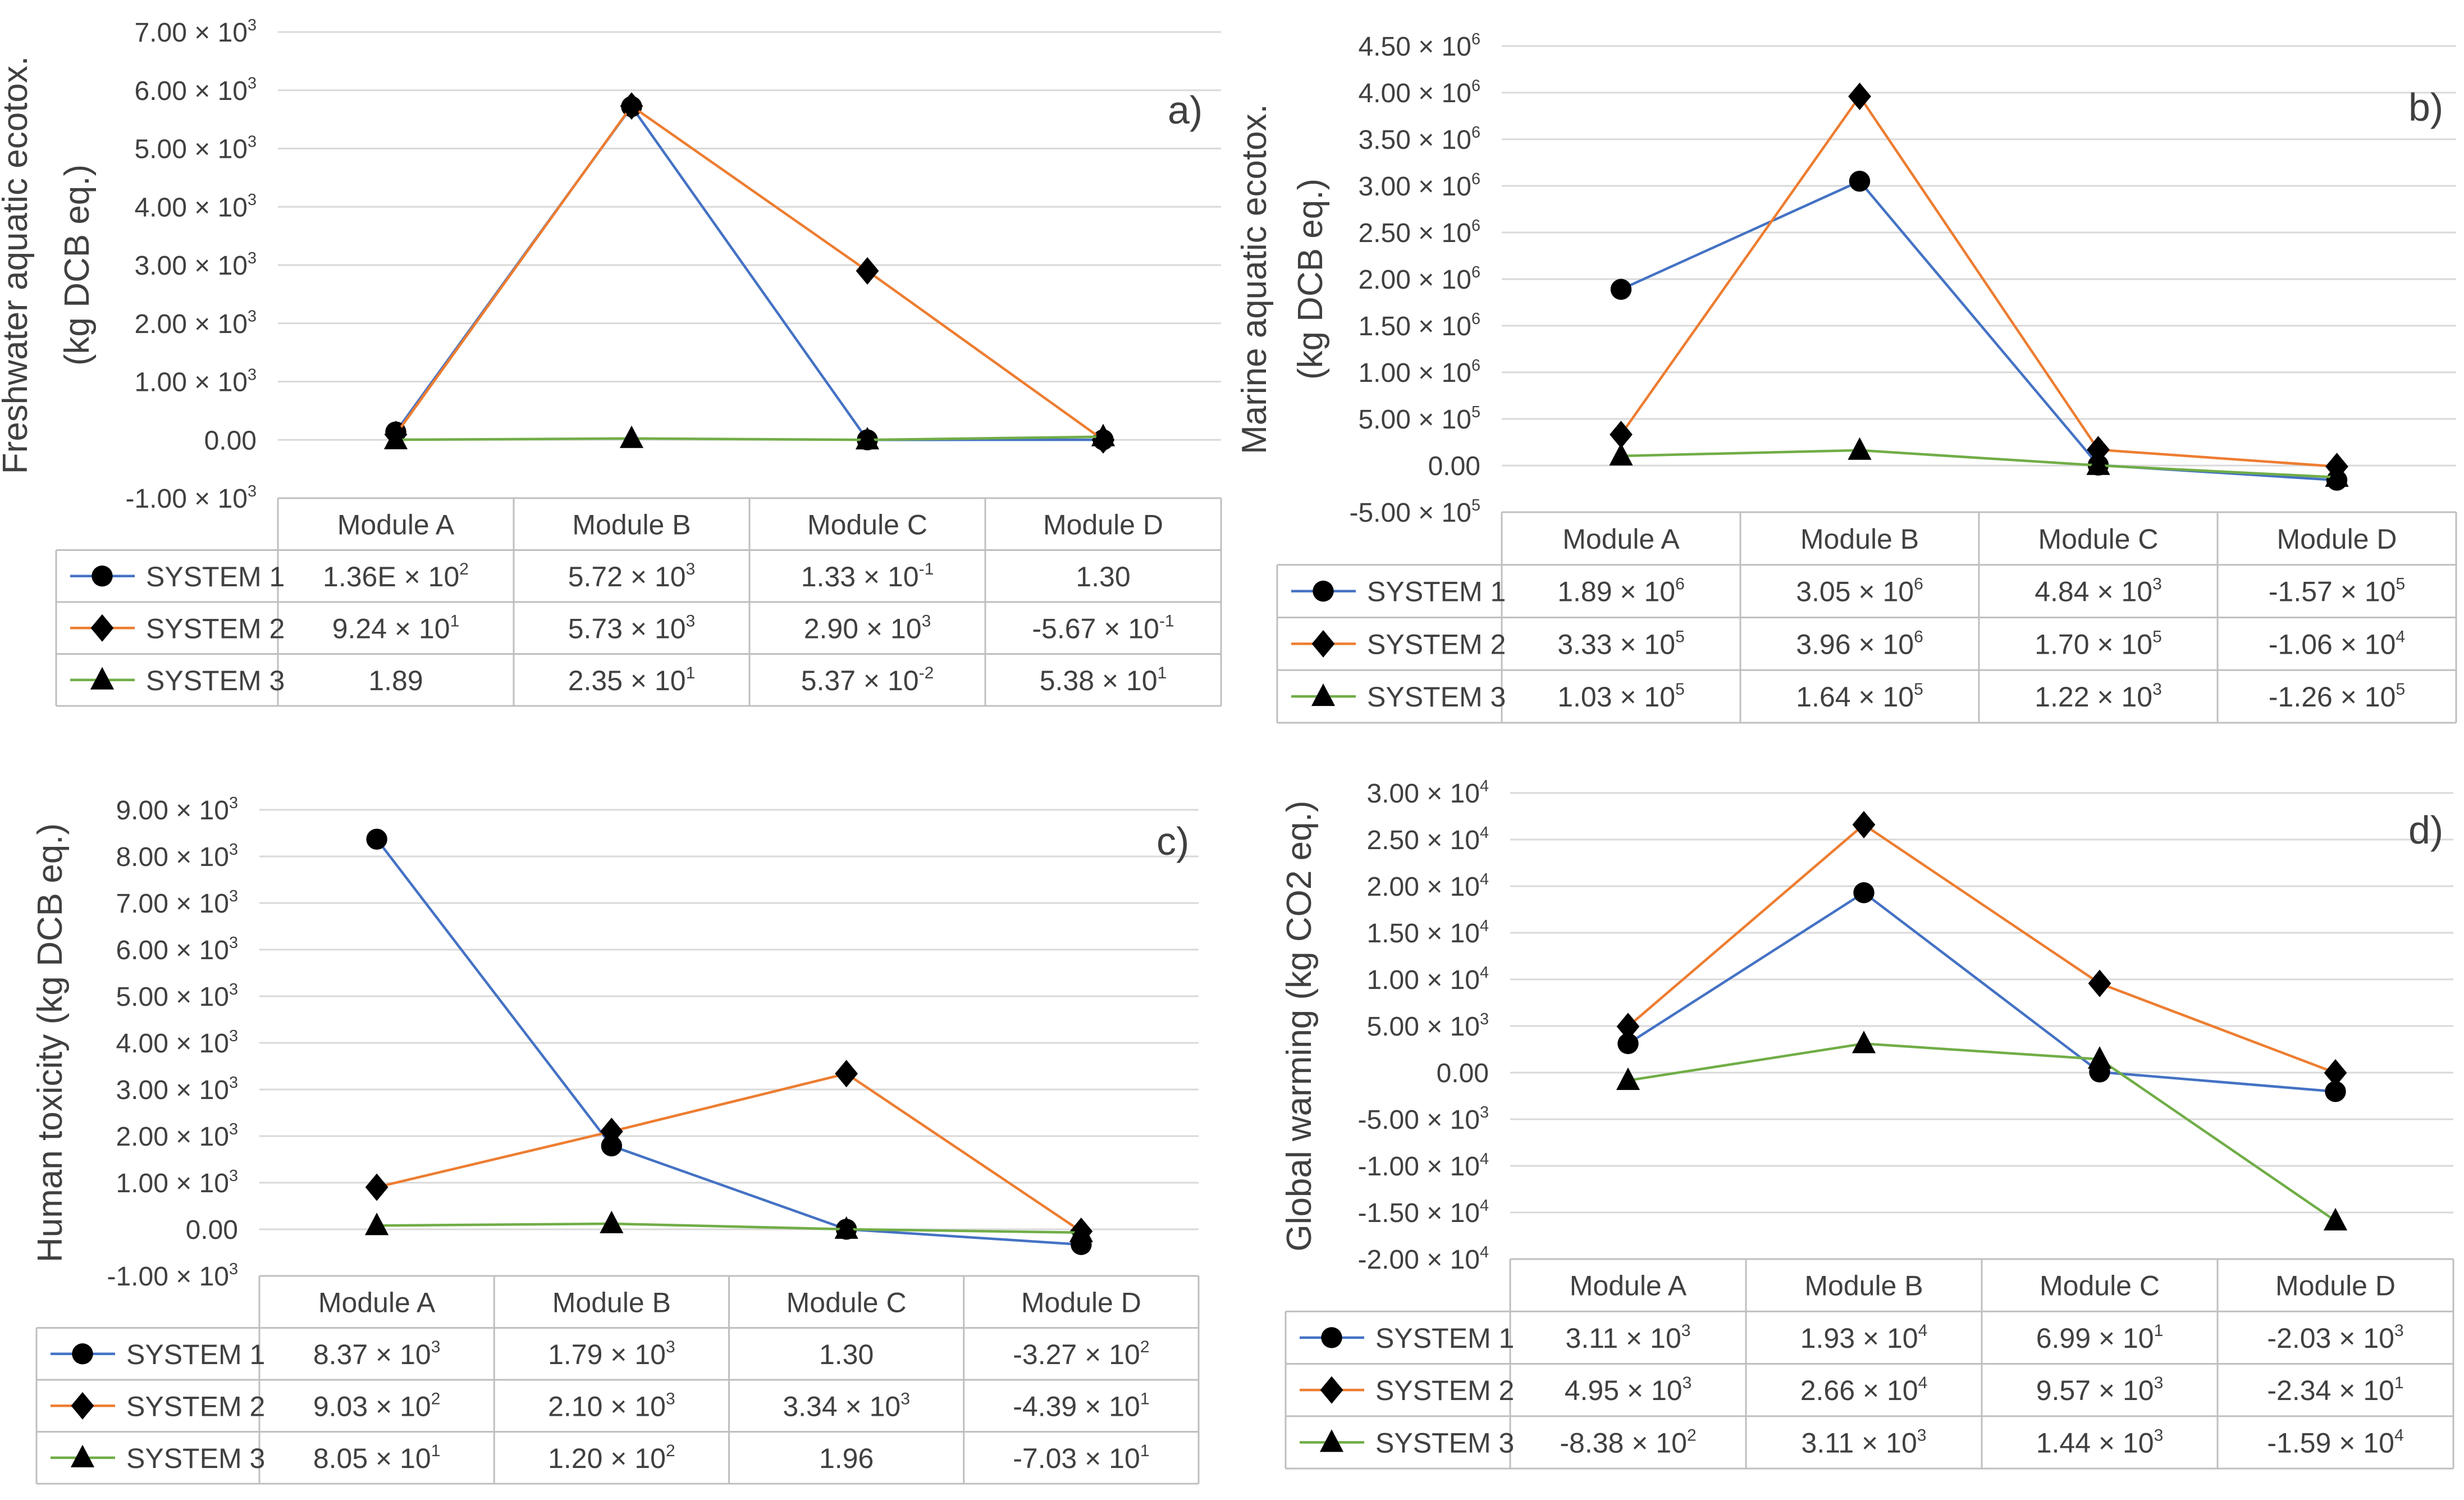 This screenshot has width=2464, height=1500. Describe the element at coordinates (846, 1458) in the screenshot. I see `data-label: 1.96` at that location.